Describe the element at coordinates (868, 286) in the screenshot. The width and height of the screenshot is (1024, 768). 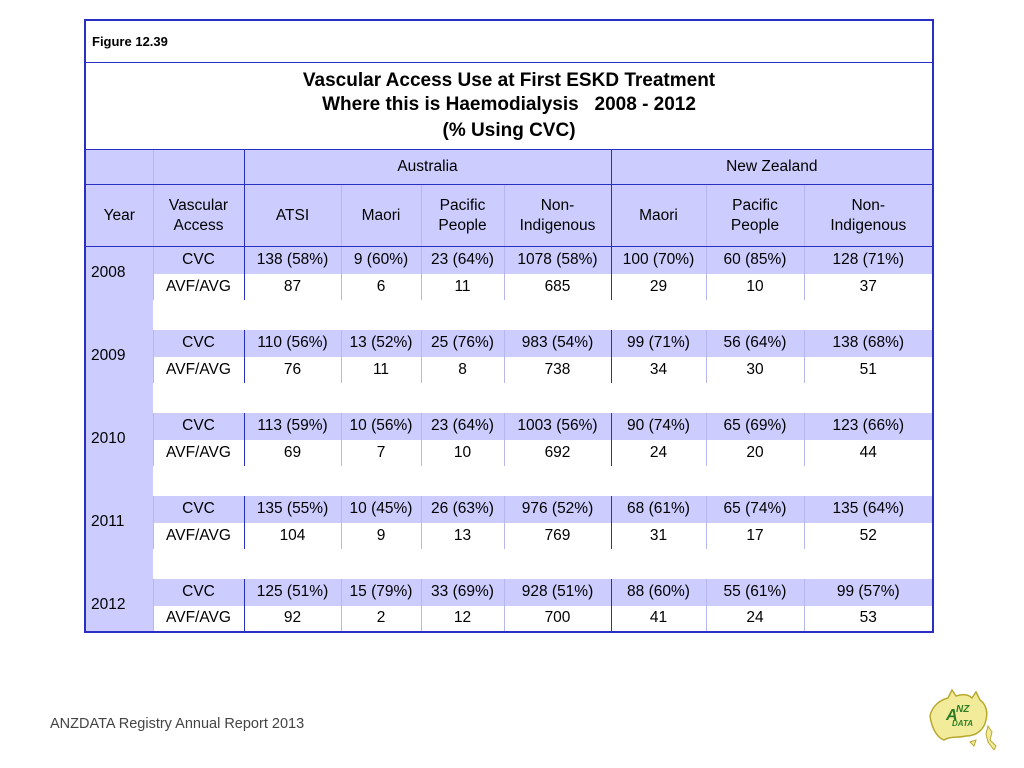
I see `cell-nz-non-indigenous: 37` at that location.